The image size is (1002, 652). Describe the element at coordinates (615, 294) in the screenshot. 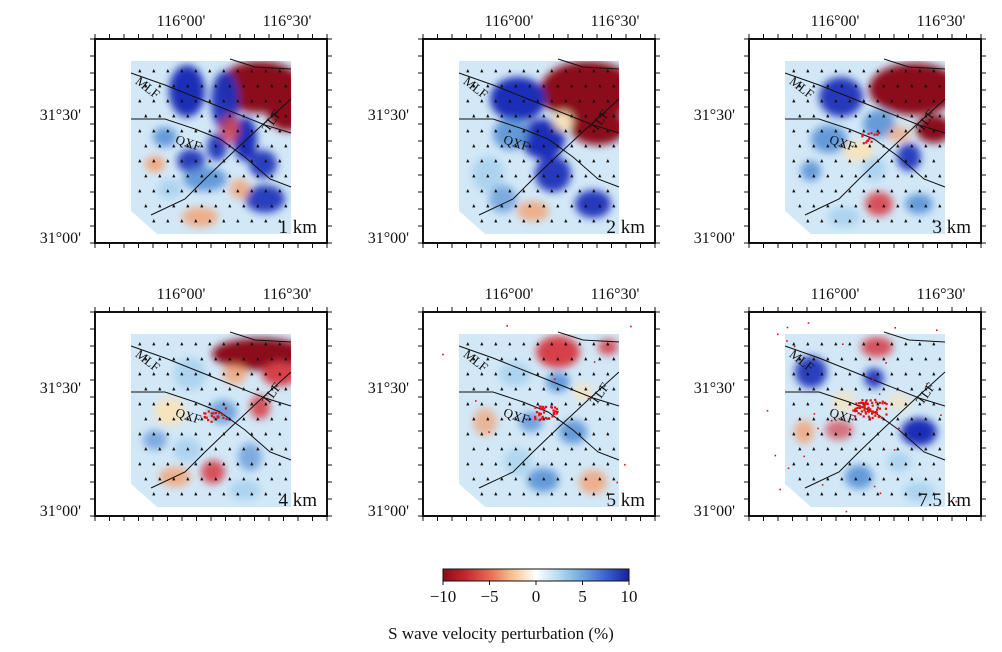

I see `lon-tick-label: 116°30'` at that location.